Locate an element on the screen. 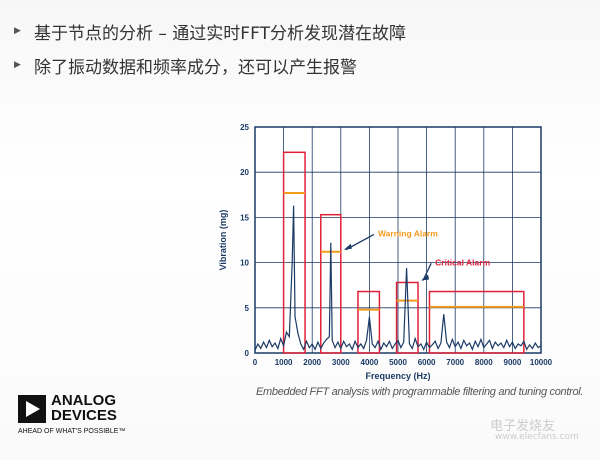 The width and height of the screenshot is (600, 460). x-tick-label: 0 is located at coordinates (255, 362).